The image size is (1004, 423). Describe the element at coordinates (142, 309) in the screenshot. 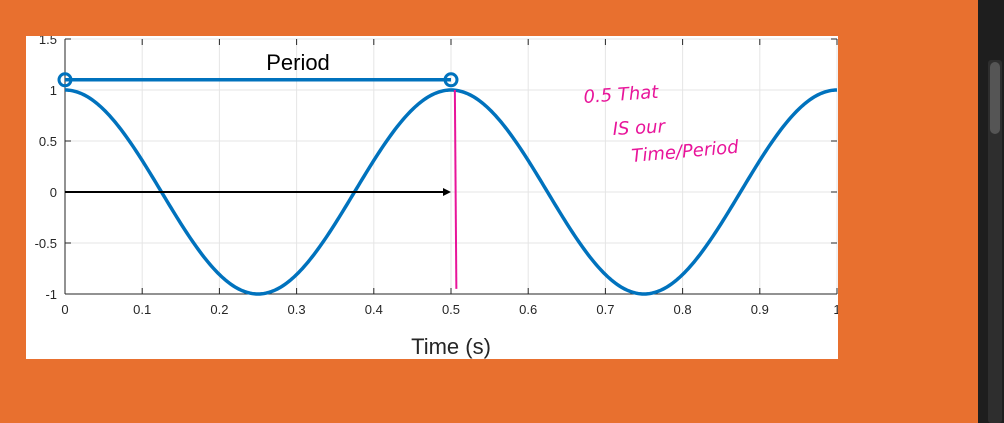

I see `x-tick-label: 0.1` at that location.